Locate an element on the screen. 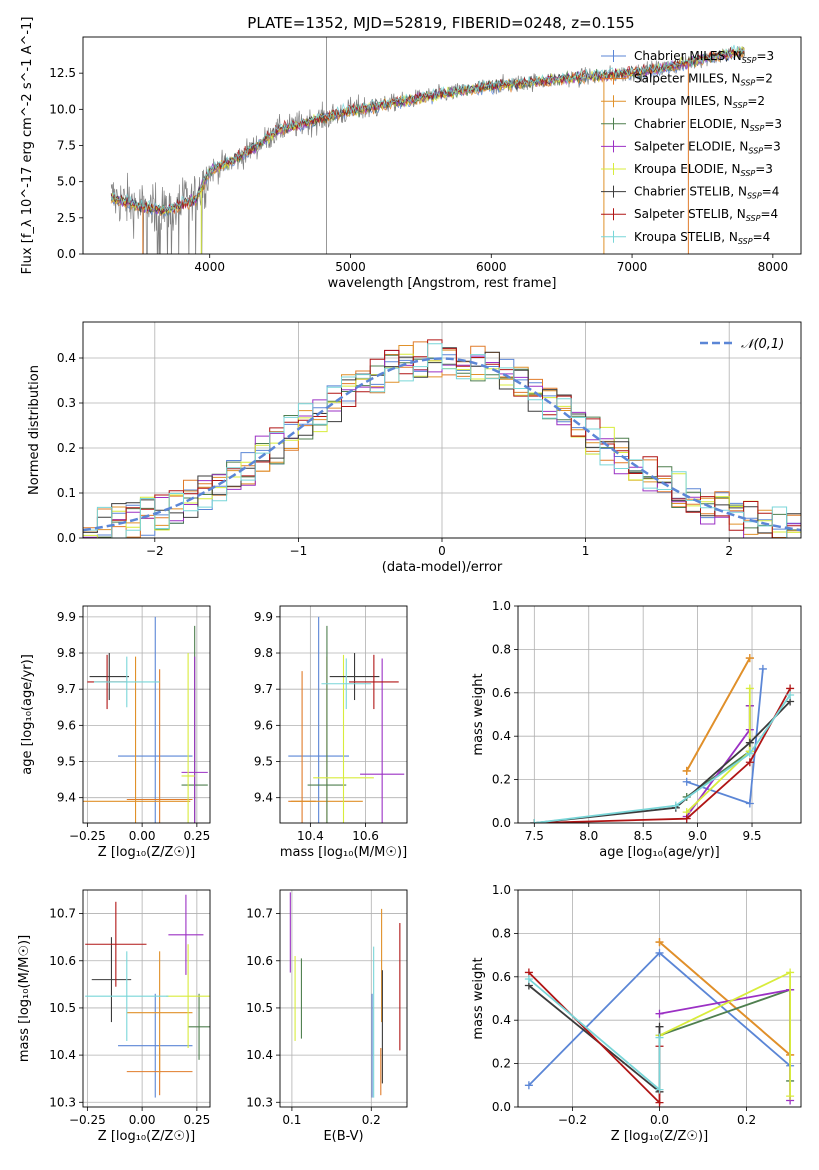  series-kroupa-miles is located at coordinates (718, 714).